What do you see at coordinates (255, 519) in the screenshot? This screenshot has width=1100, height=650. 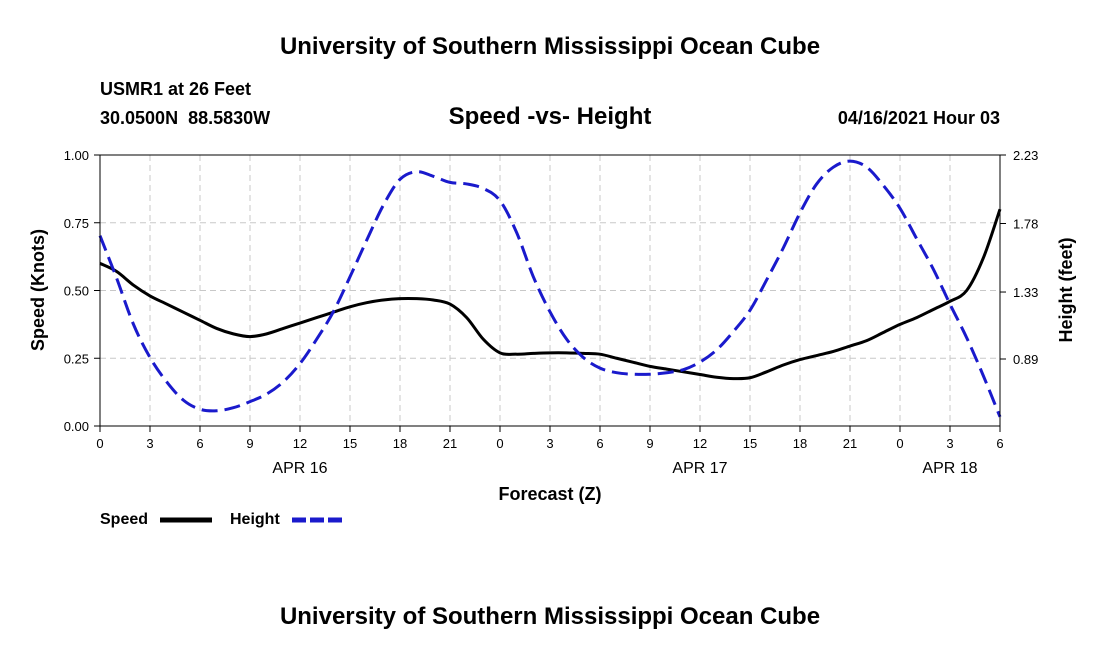 I see `legend-height-label: Height` at bounding box center [255, 519].